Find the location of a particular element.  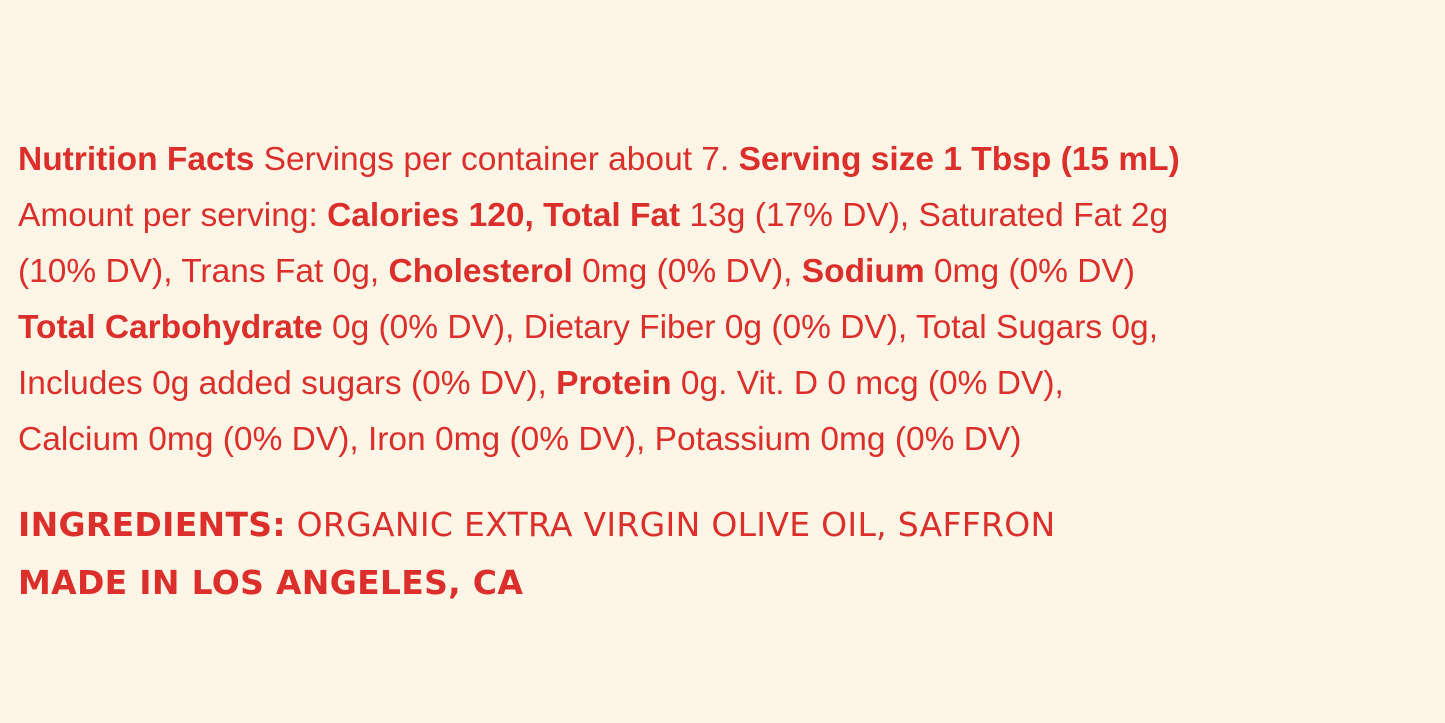

nutrient-bold-text: Nutrition Facts is located at coordinates (136, 159).